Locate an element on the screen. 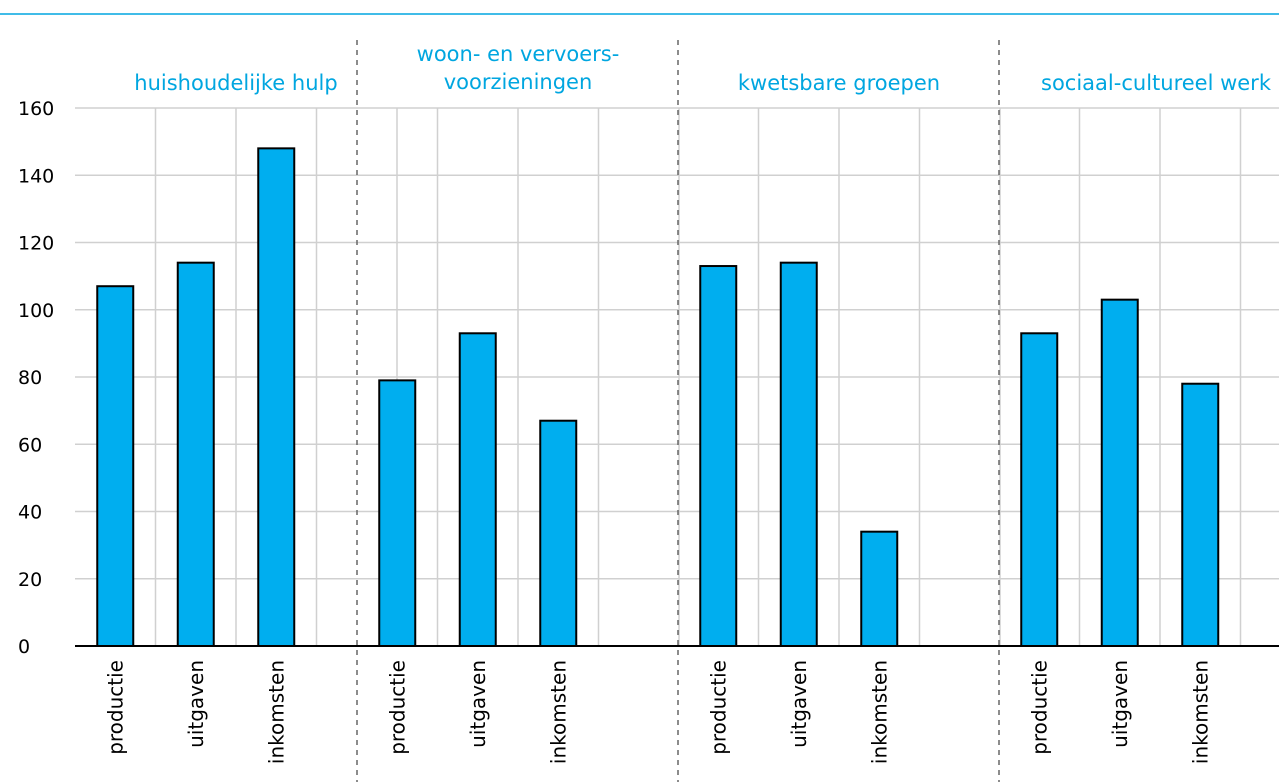 The image size is (1279, 782). bar-1-inkomsten is located at coordinates (558, 533).